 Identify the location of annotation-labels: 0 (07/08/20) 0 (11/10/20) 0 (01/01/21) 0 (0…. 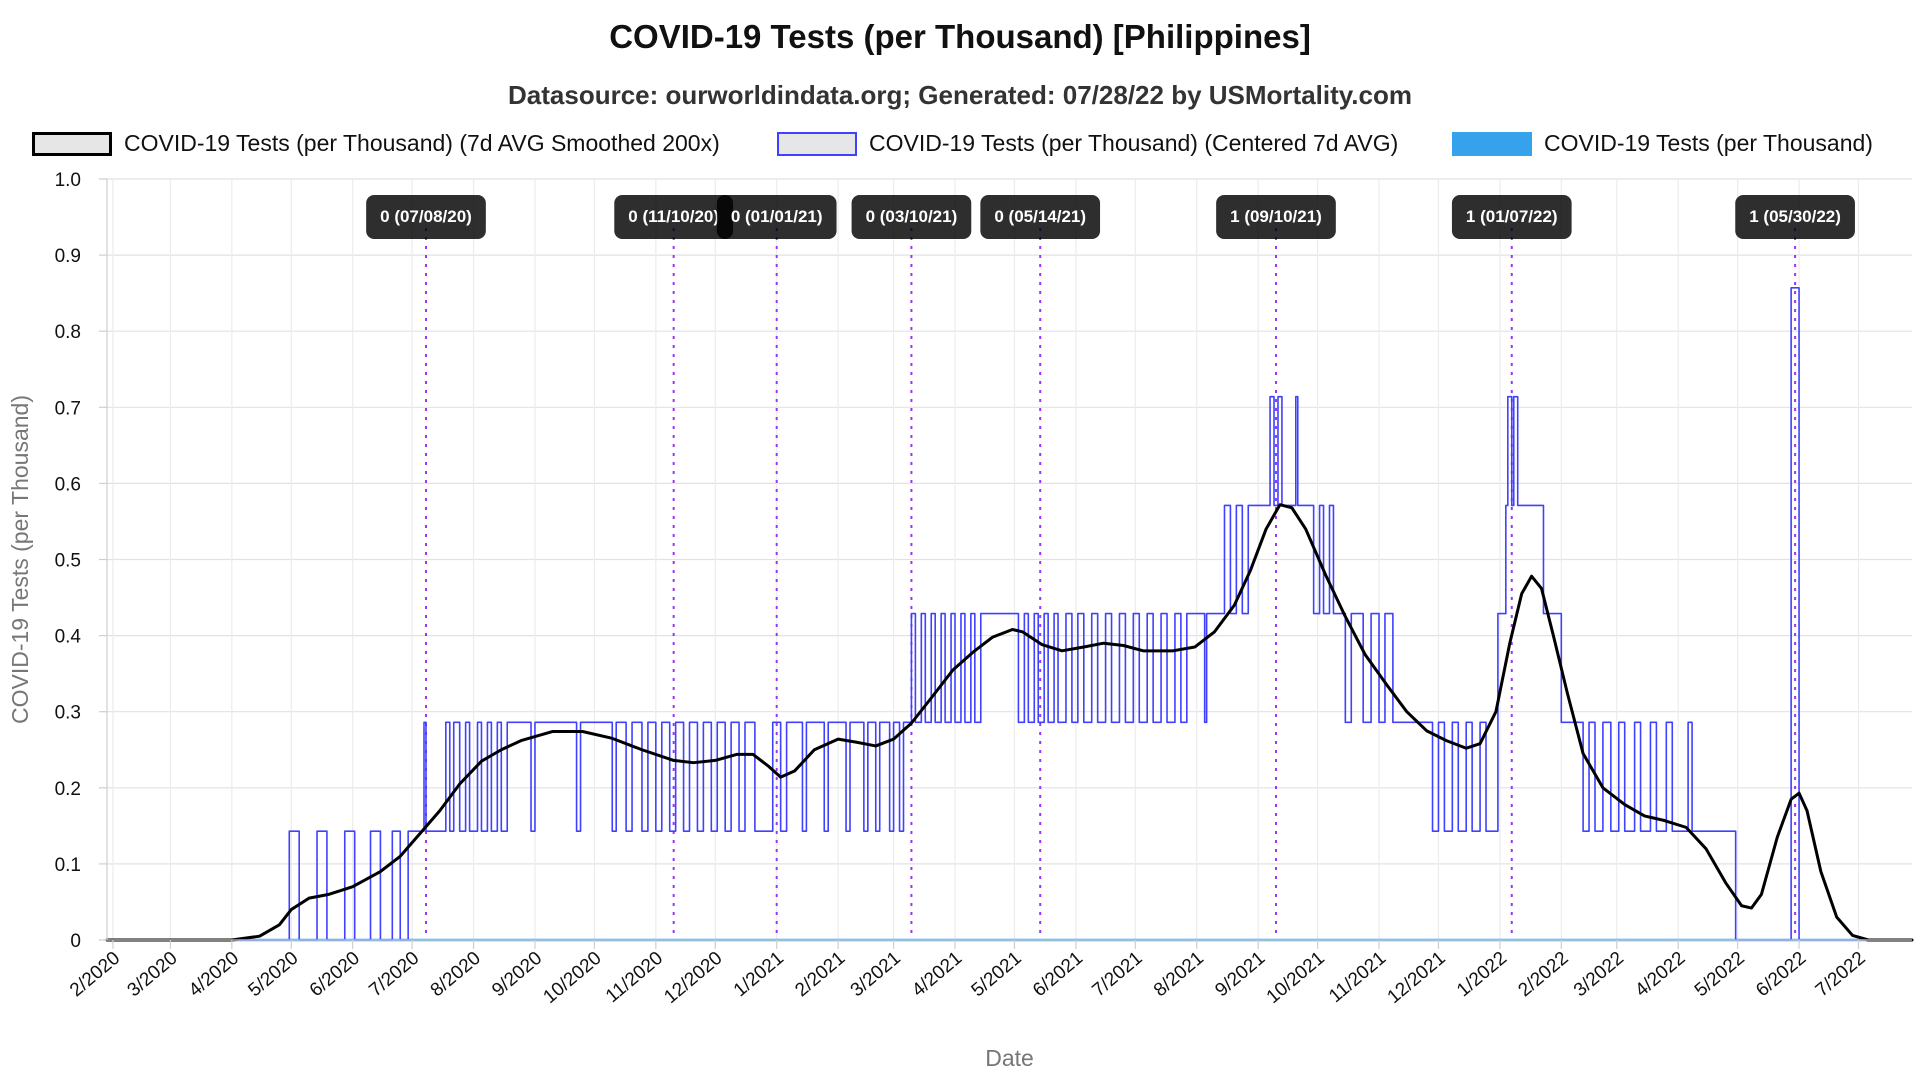
(1110, 217).